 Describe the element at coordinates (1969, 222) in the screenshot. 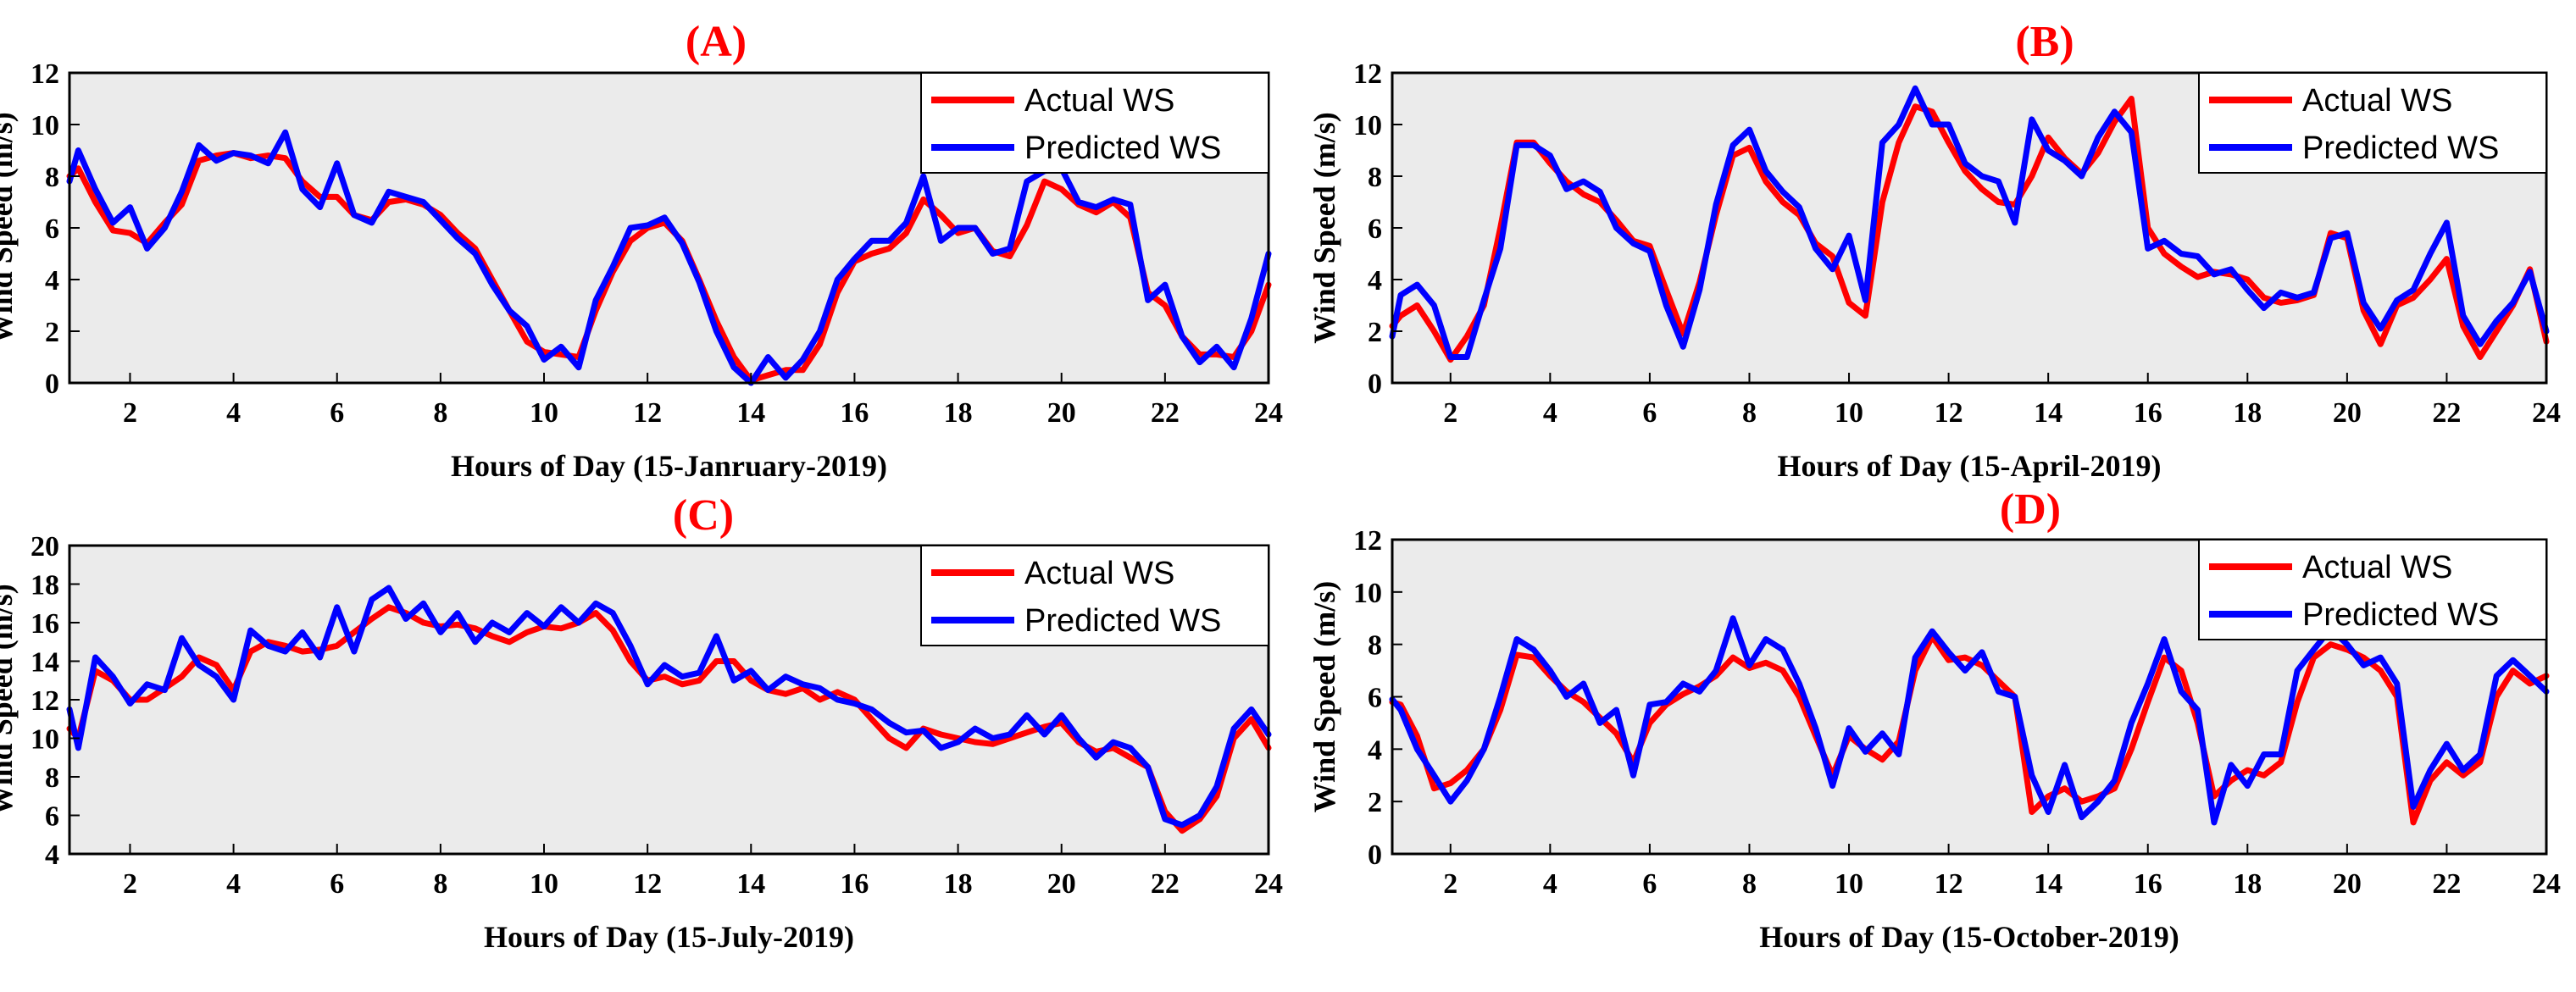

I see `panel-b-series-predicted-ws-line` at that location.